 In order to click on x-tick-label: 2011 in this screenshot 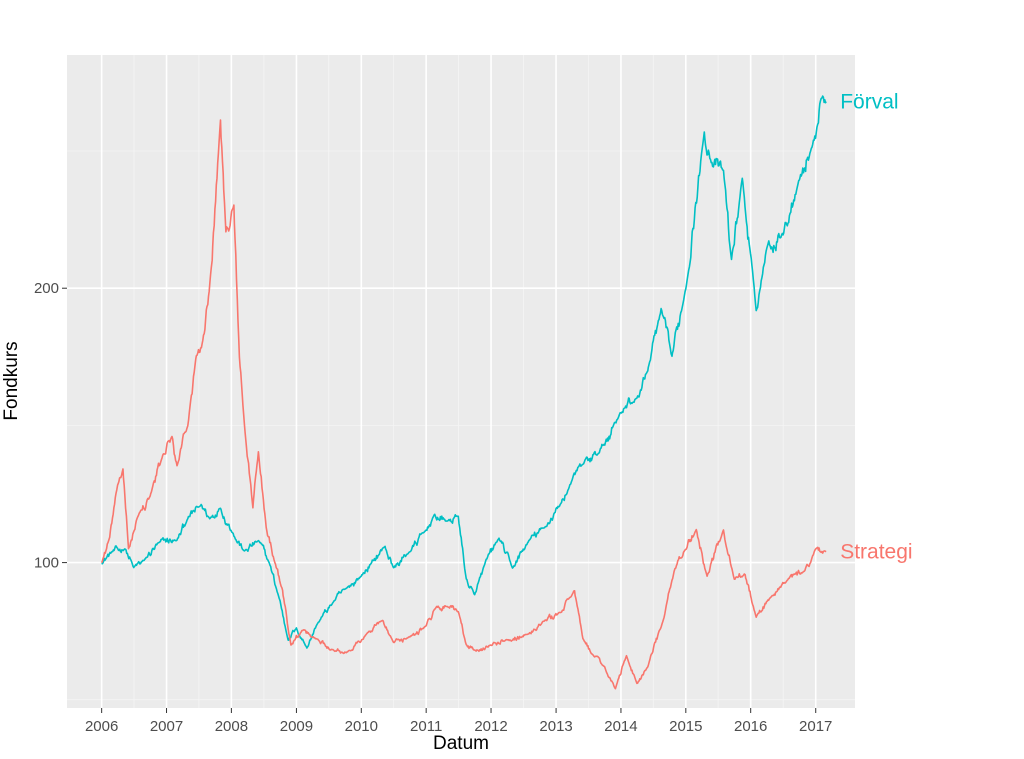, I will do `click(426, 726)`.